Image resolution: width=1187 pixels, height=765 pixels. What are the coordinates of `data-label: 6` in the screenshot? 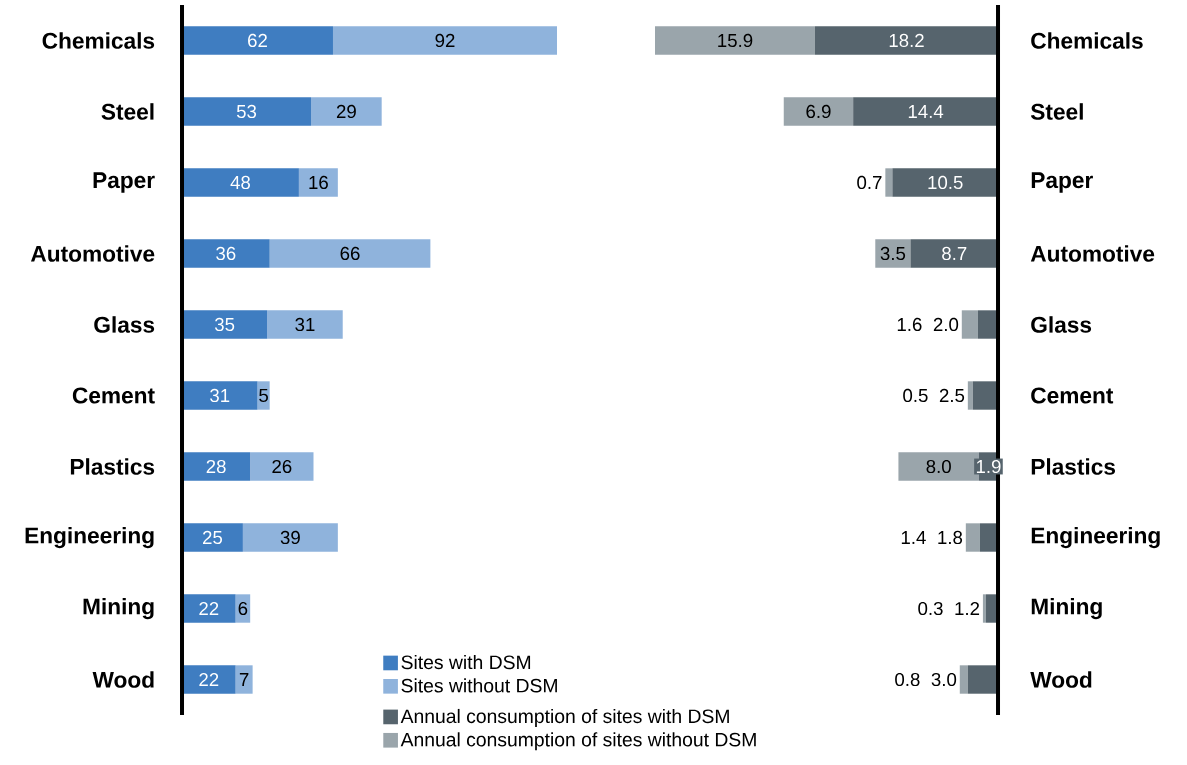 It's located at (243, 608).